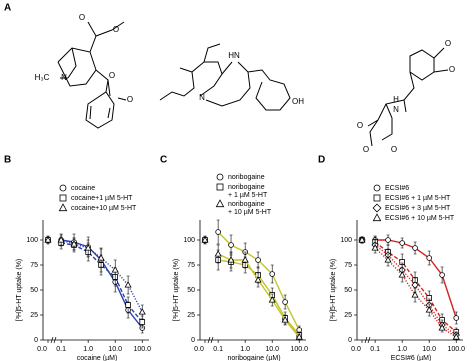 This screenshot has height=361, width=474. Describe the element at coordinates (7, 8) in the screenshot. I see `panel-label: A` at that location.